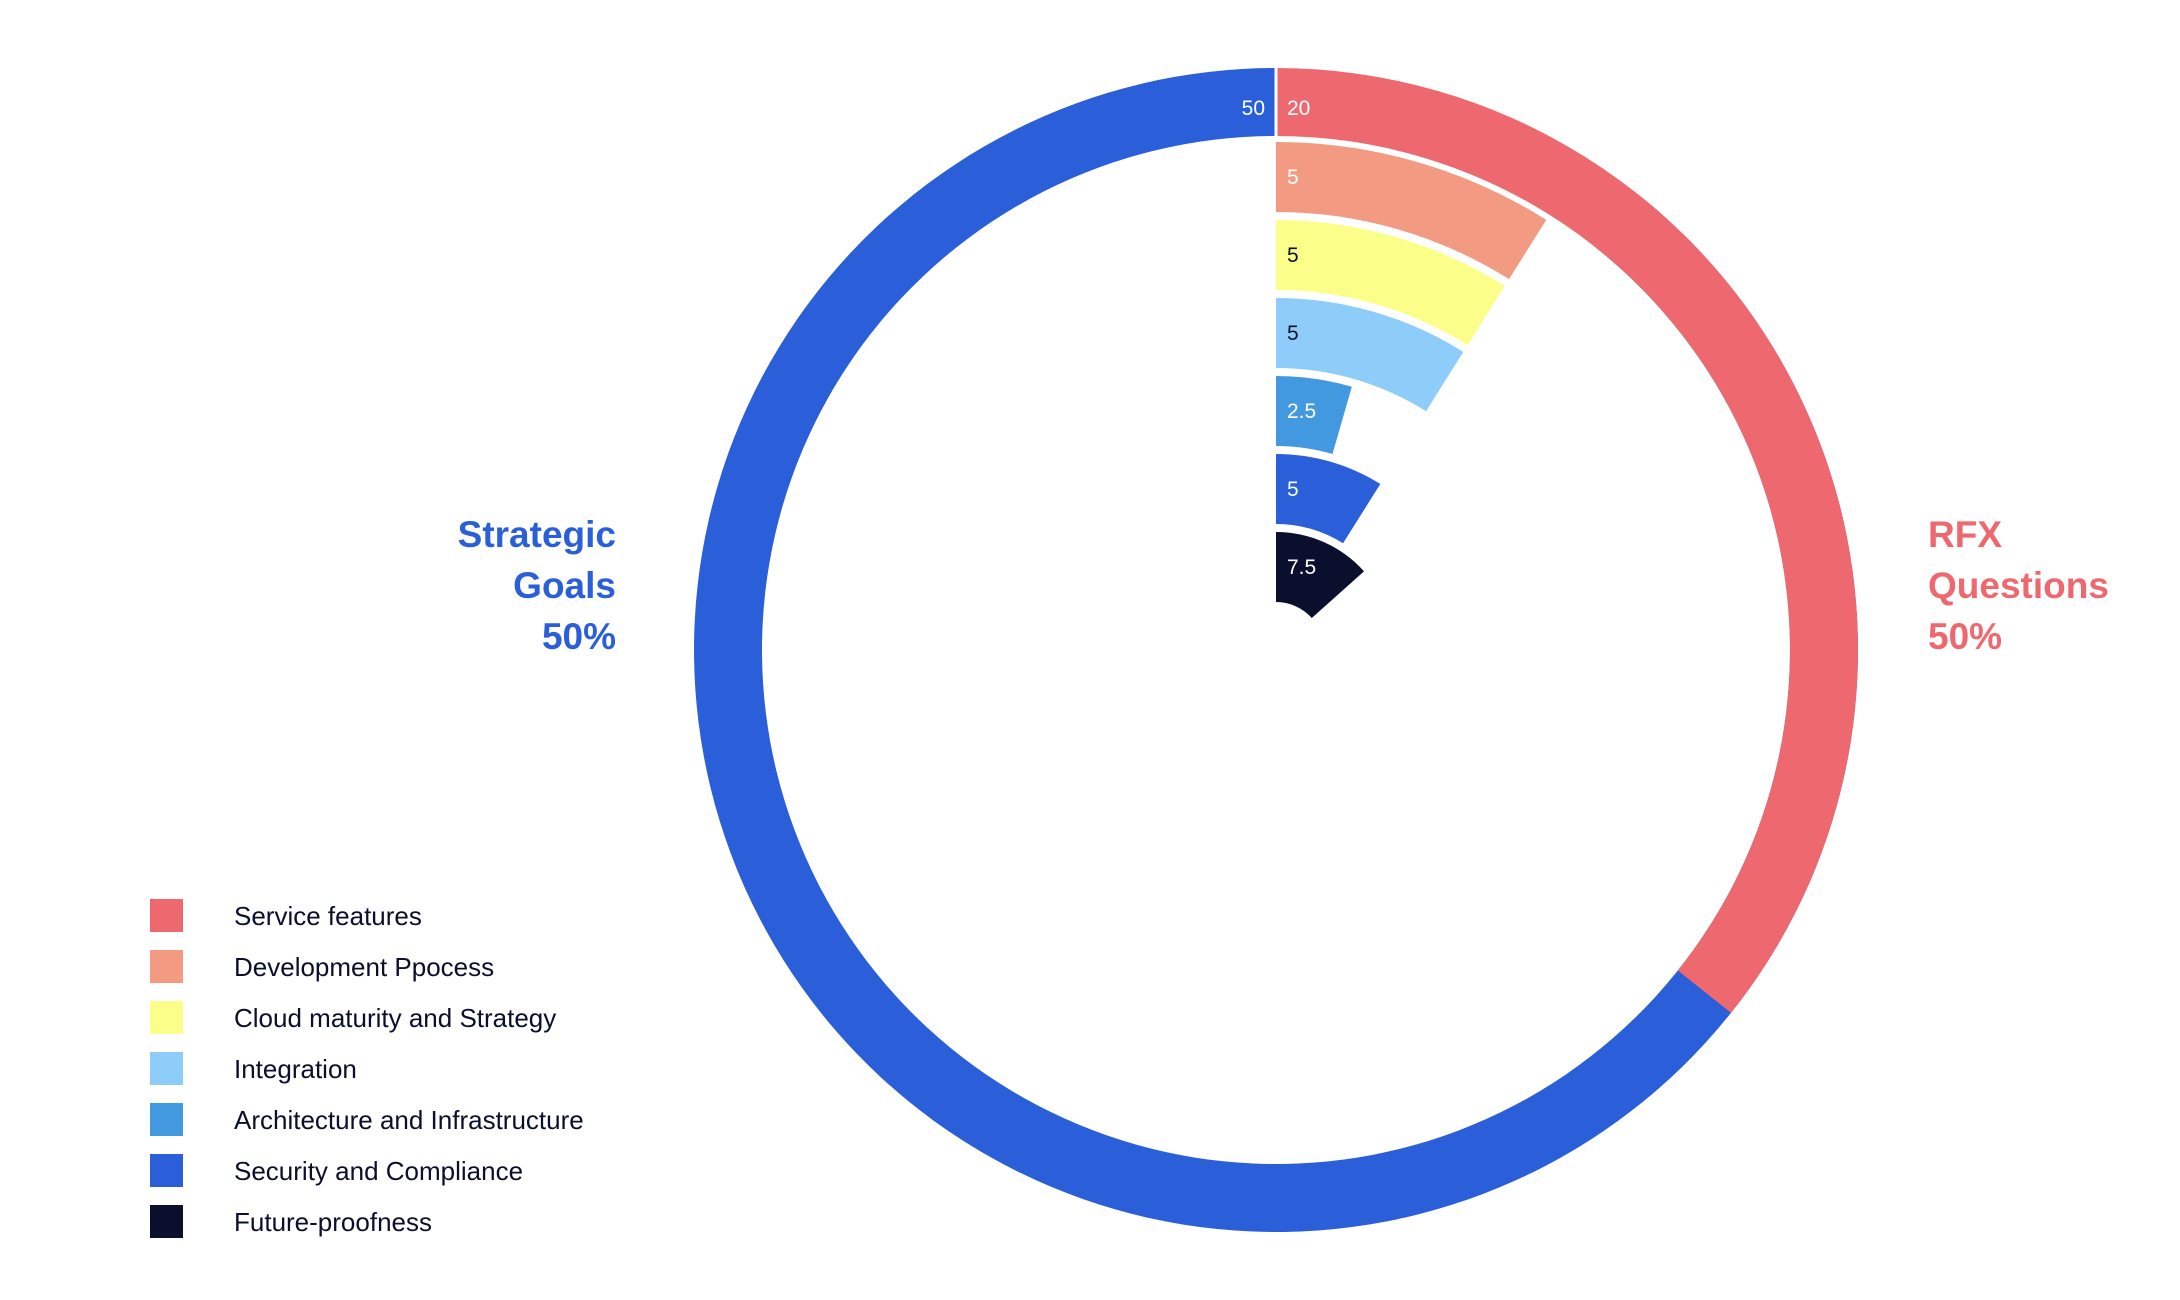 This screenshot has height=1300, width=2180. Describe the element at coordinates (430, 1068) in the screenshot. I see `legend-item: Integration` at that location.